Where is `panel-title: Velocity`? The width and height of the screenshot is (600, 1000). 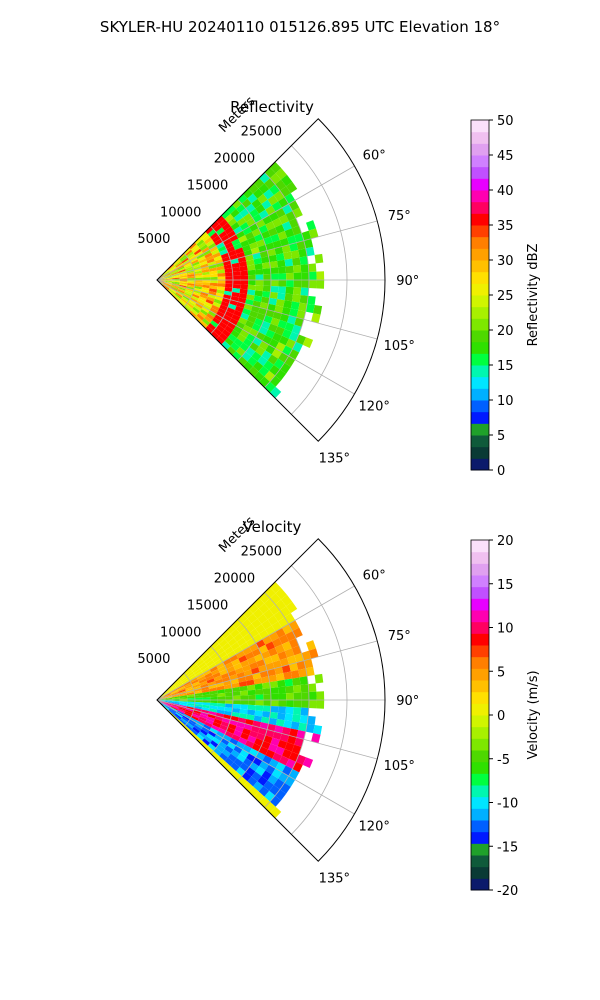
panel-title: Velocity is located at coordinates (272, 527).